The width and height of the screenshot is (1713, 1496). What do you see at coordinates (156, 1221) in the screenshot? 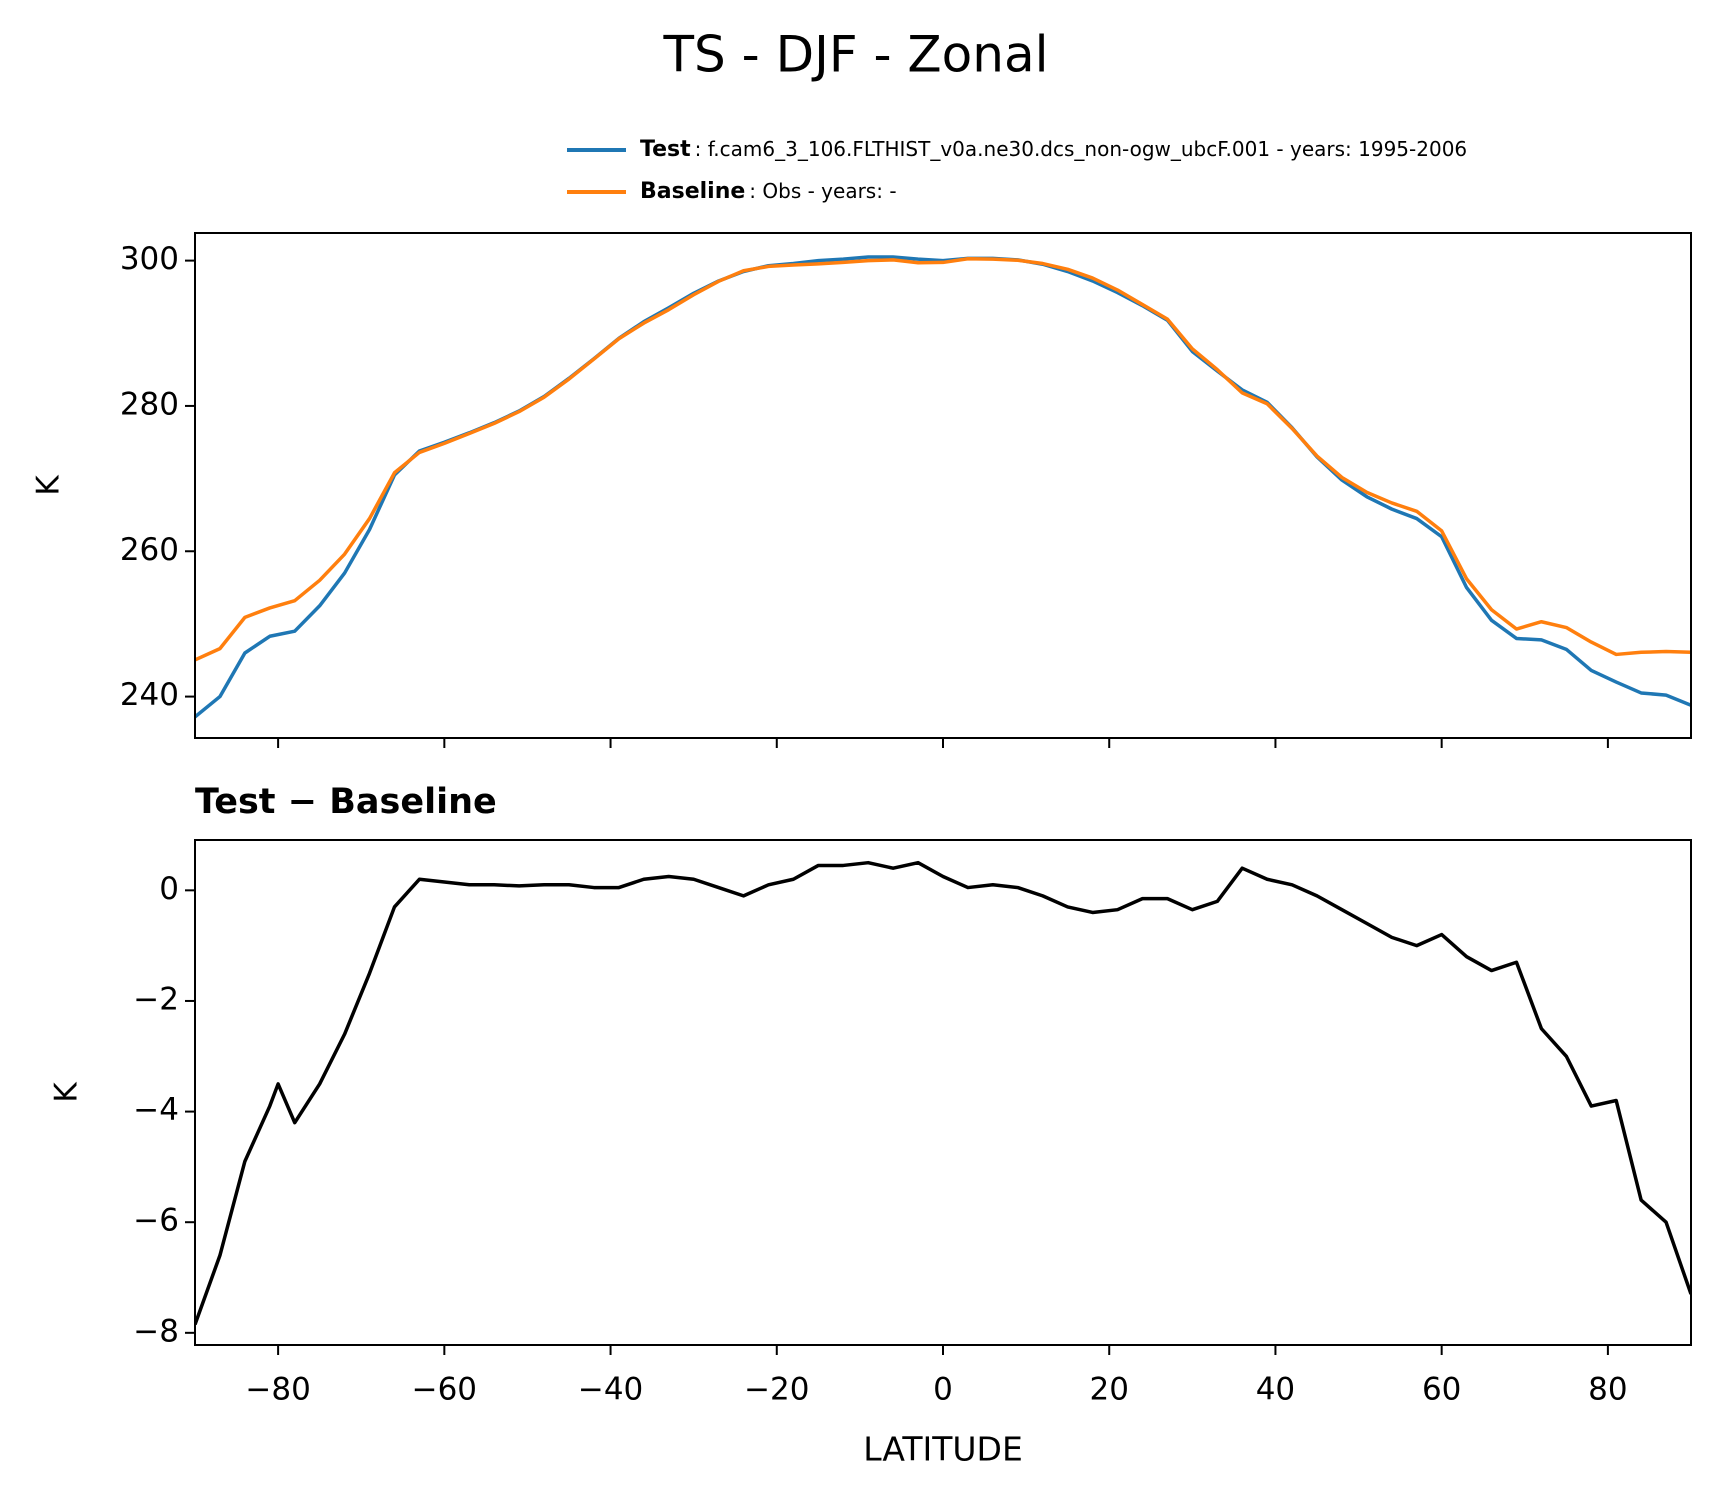
I see `y-tick-label: −6` at bounding box center [156, 1221].